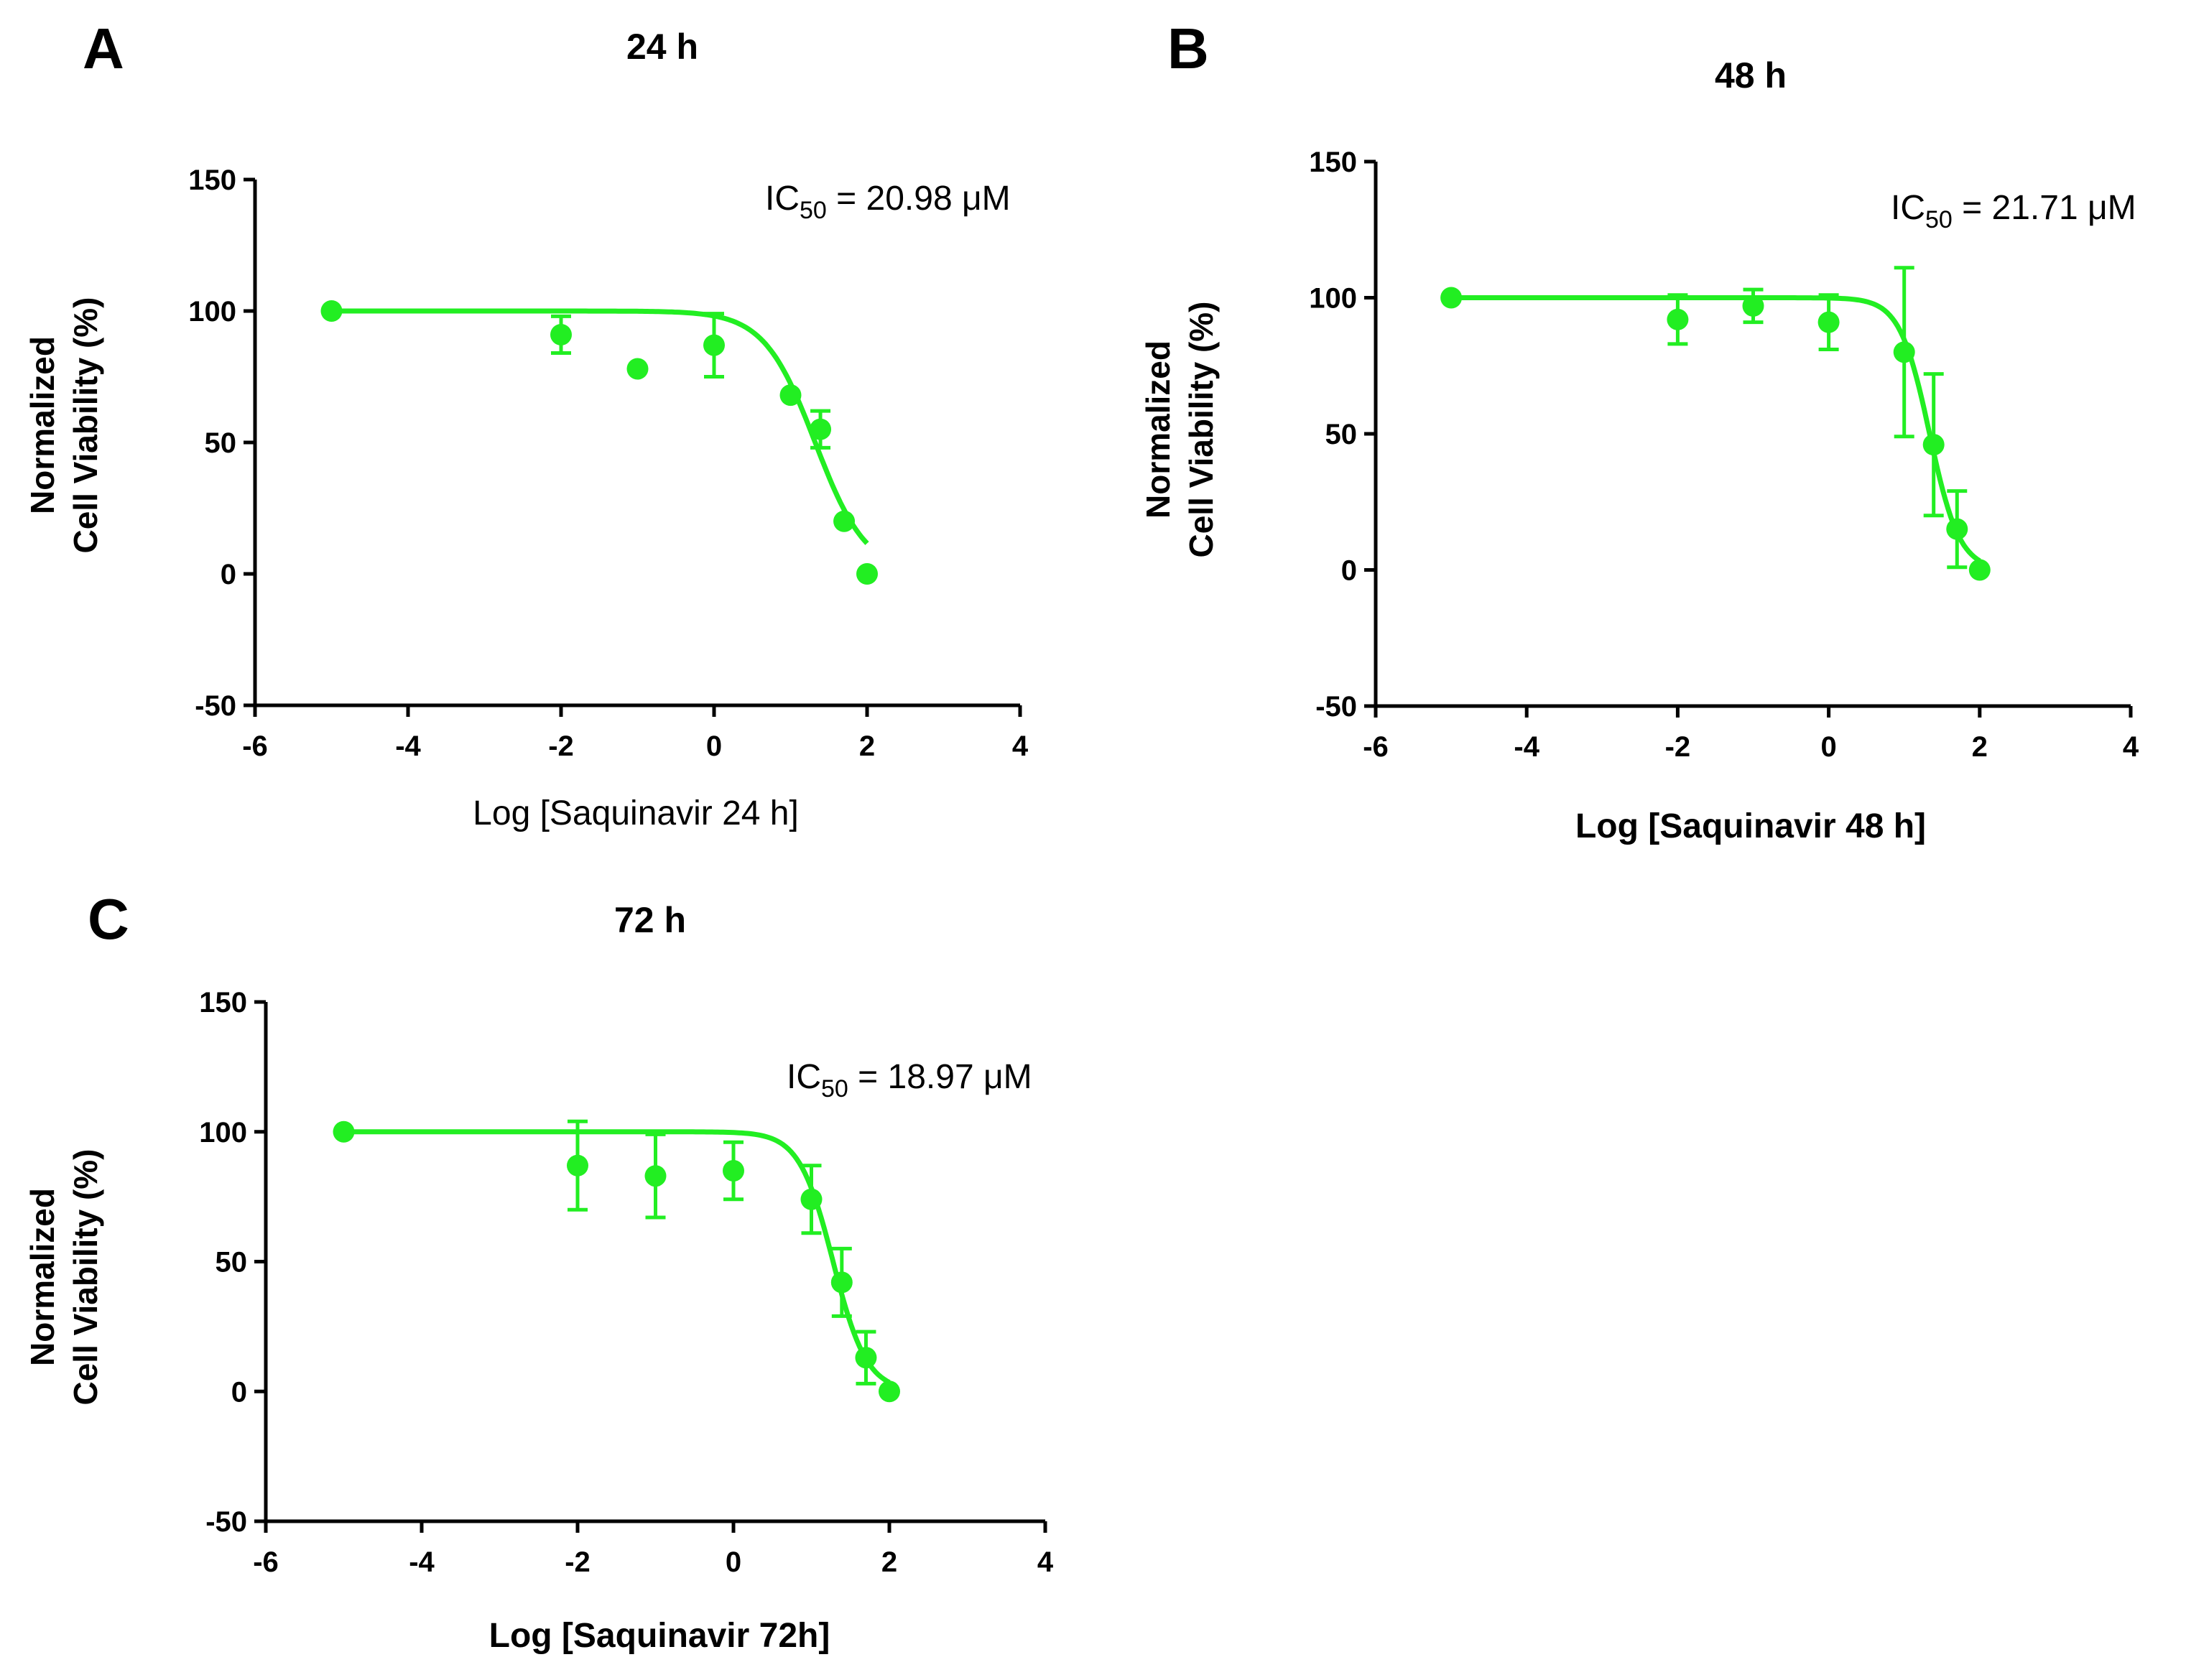 Image resolution: width=2209 pixels, height=1680 pixels. What do you see at coordinates (239, 1392) in the screenshot?
I see `y-tick-label-c: 0` at bounding box center [239, 1392].